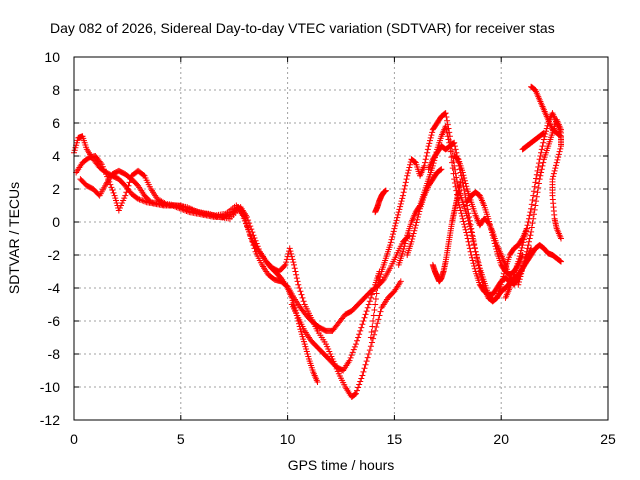 This screenshot has height=480, width=640. What do you see at coordinates (181, 439) in the screenshot?
I see `x-tick-label: 5` at bounding box center [181, 439].